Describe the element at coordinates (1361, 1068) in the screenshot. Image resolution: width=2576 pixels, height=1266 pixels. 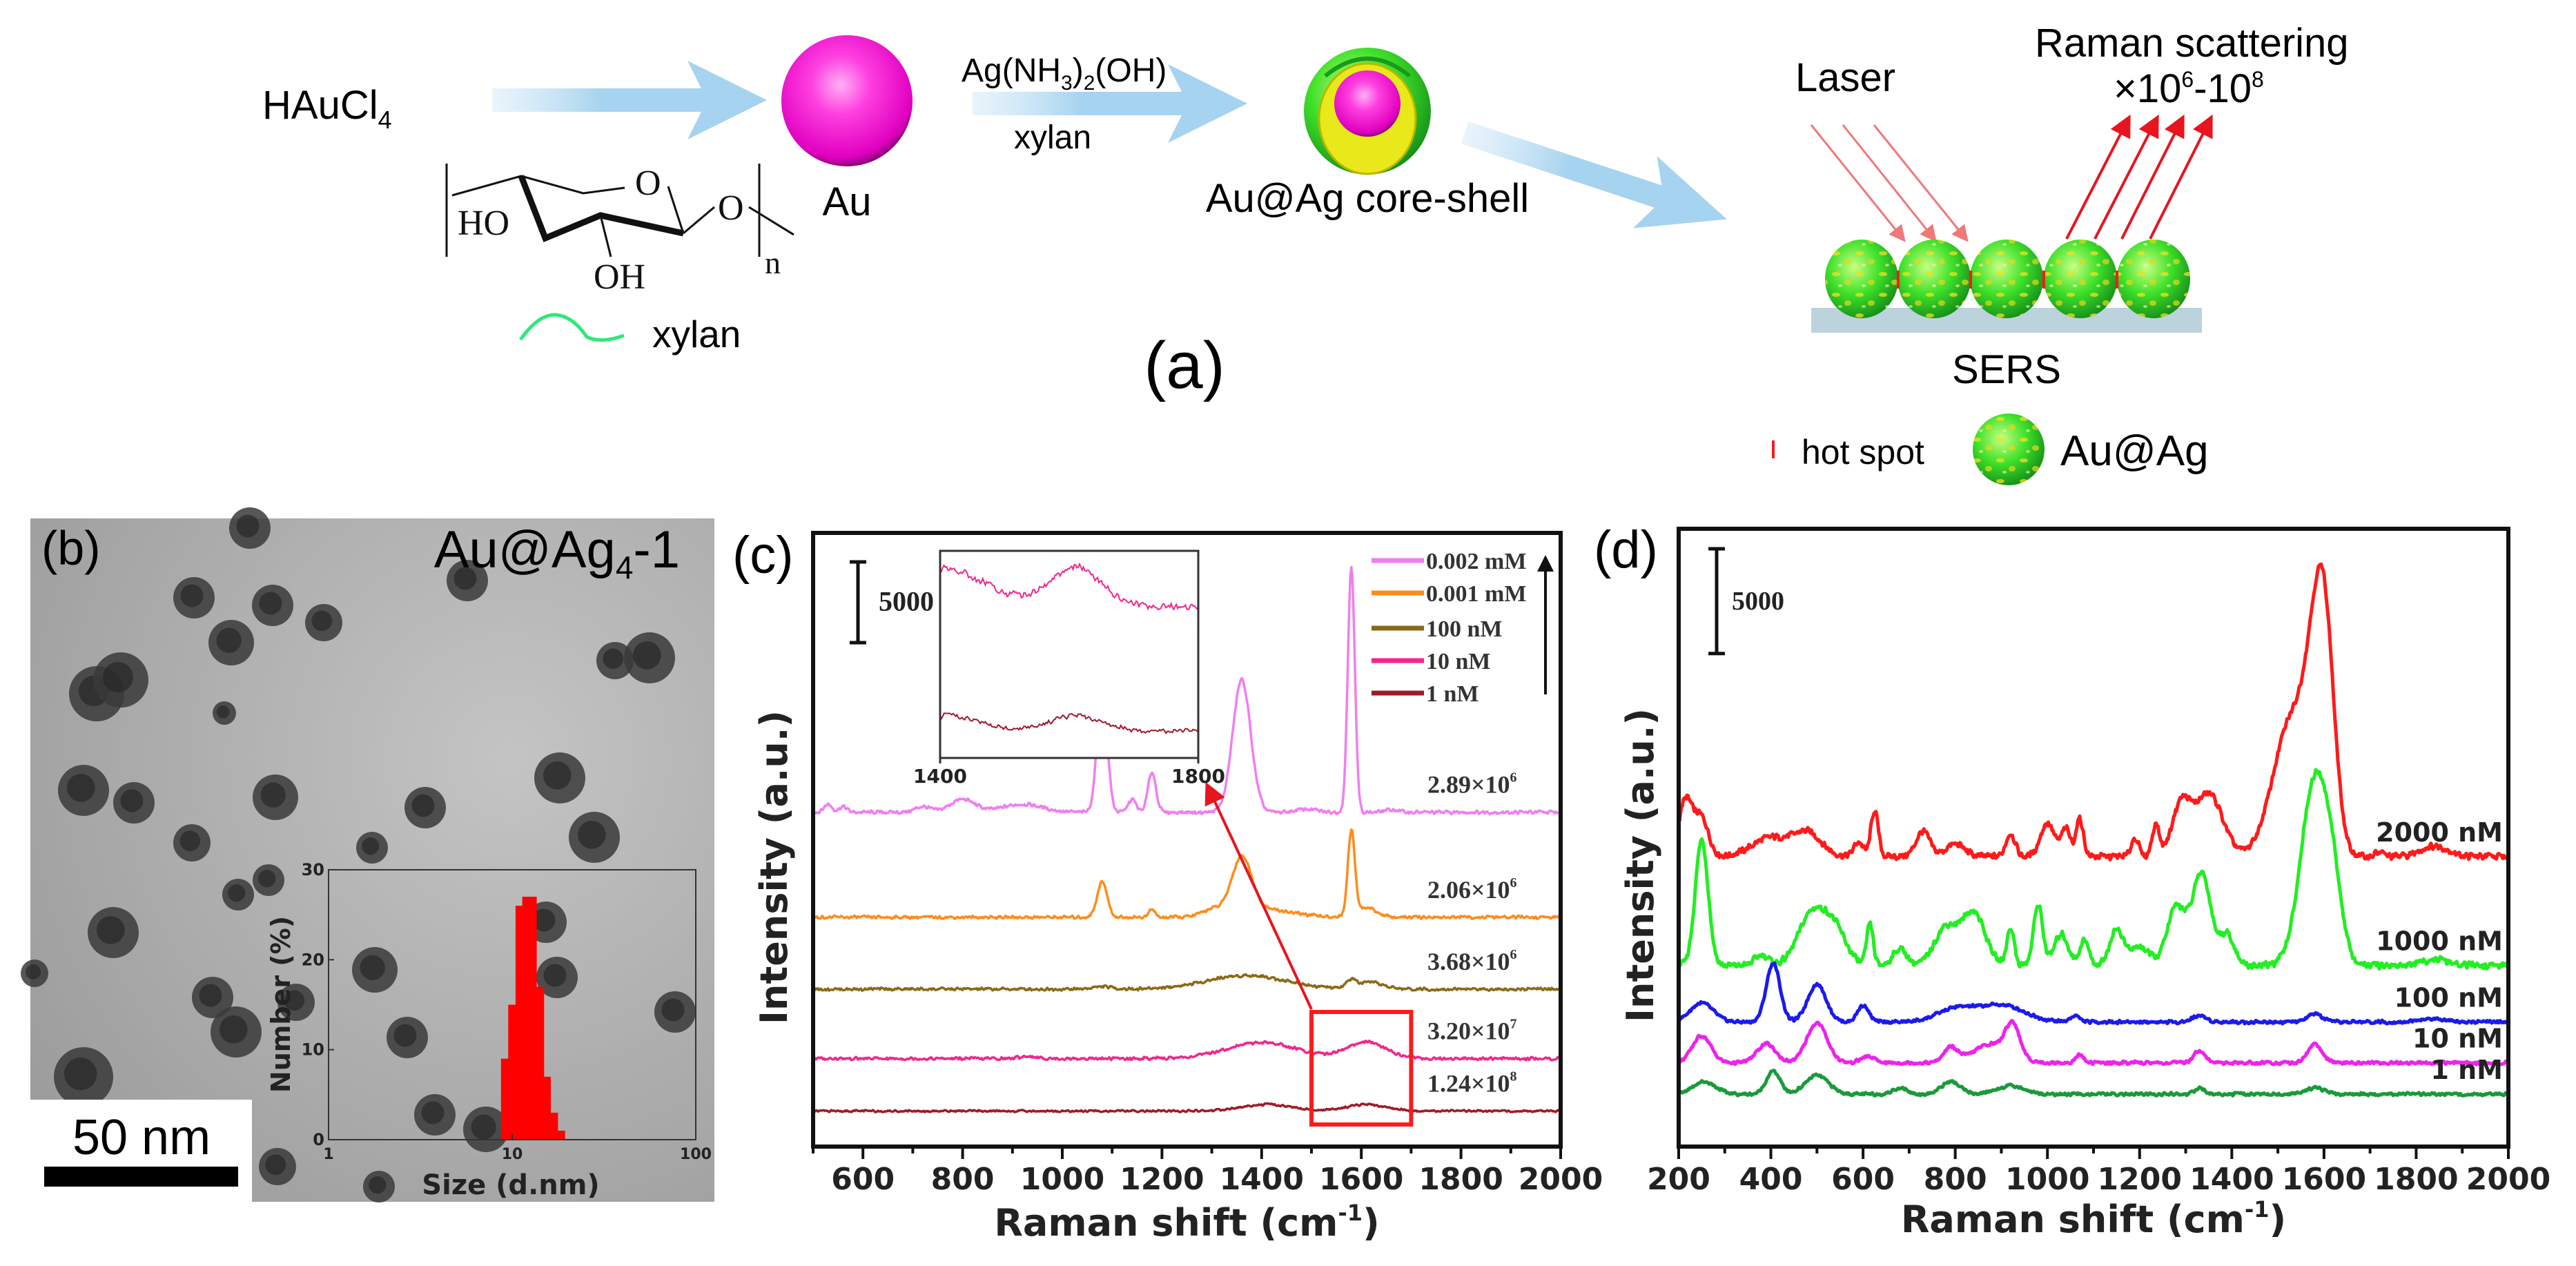
I see `highlight-box` at that location.